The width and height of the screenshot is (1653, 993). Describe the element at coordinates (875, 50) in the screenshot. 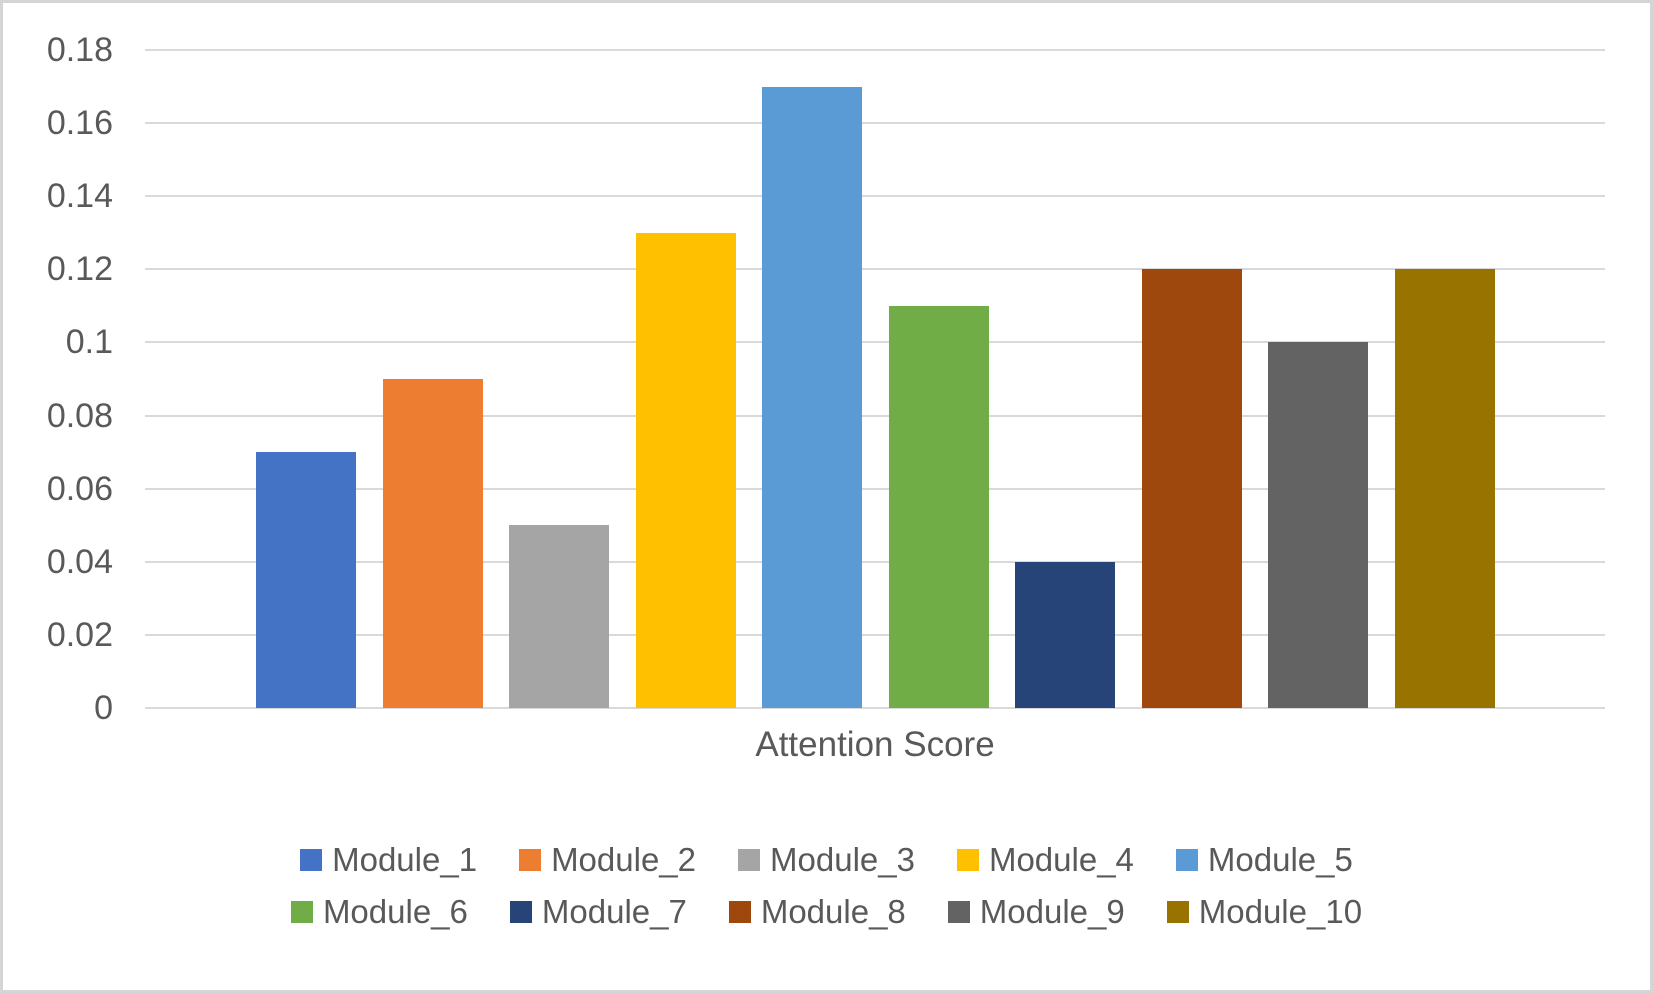

I see `gridline-0.18` at that location.